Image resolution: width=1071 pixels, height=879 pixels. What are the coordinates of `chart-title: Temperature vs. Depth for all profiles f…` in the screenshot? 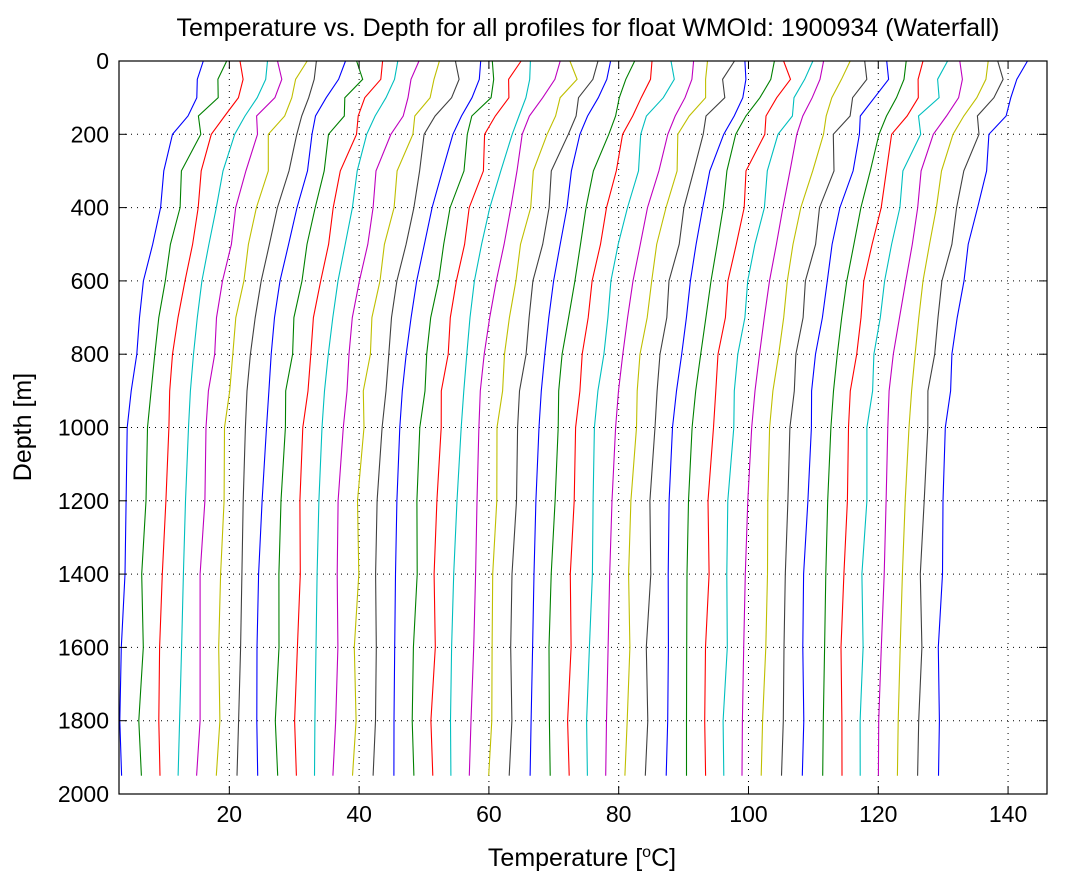 It's located at (587, 28).